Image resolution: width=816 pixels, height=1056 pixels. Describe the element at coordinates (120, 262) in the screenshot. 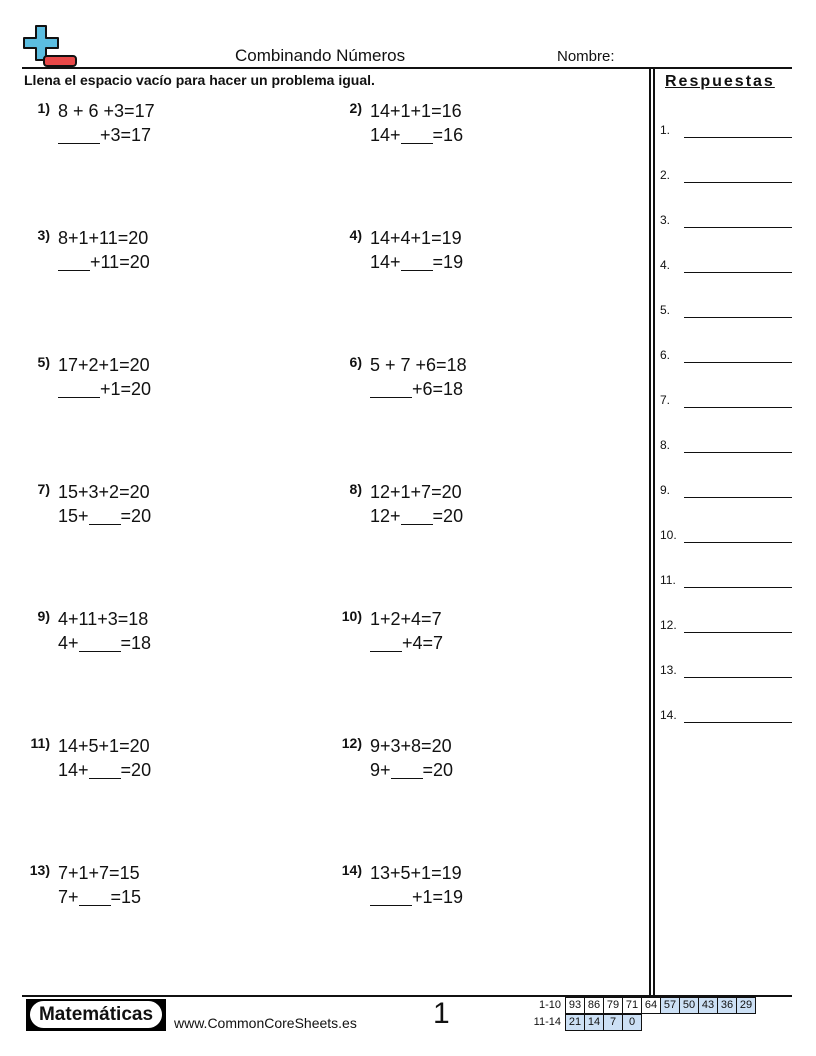

I see `fill-in-after: +11=20` at that location.